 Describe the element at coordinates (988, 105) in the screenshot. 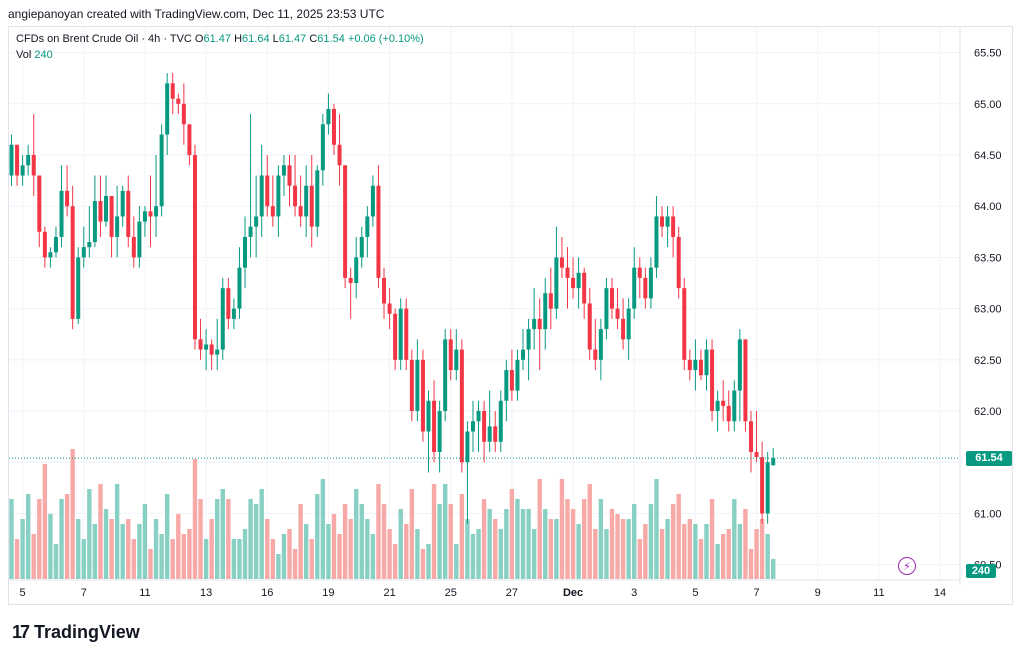

I see `y-tick-label: 65.00` at that location.